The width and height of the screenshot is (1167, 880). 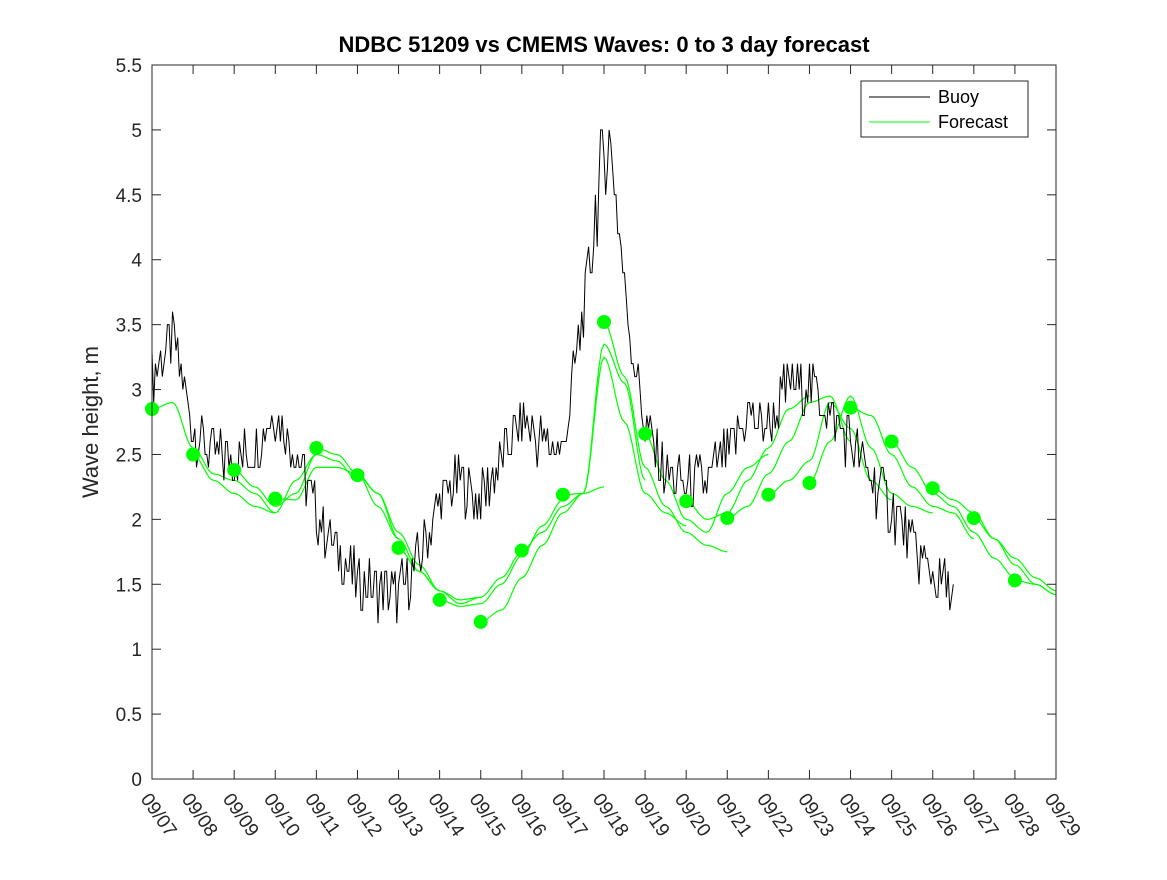 I want to click on y-tick-label: 3, so click(x=136, y=391).